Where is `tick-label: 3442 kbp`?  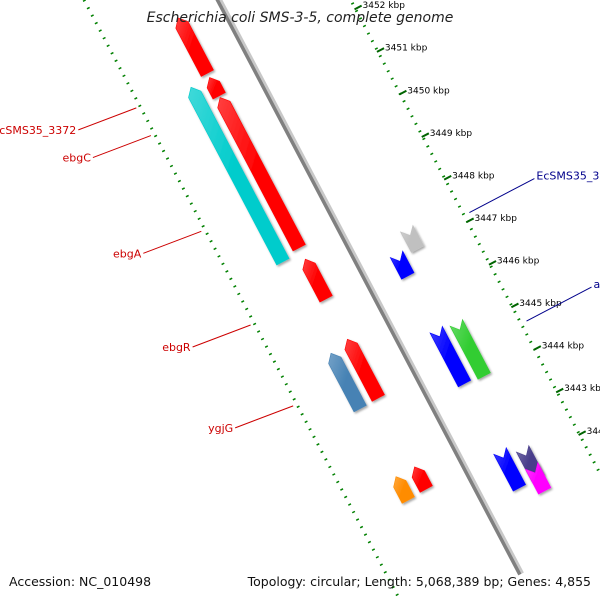 tick-label: 3442 kbp is located at coordinates (593, 432).